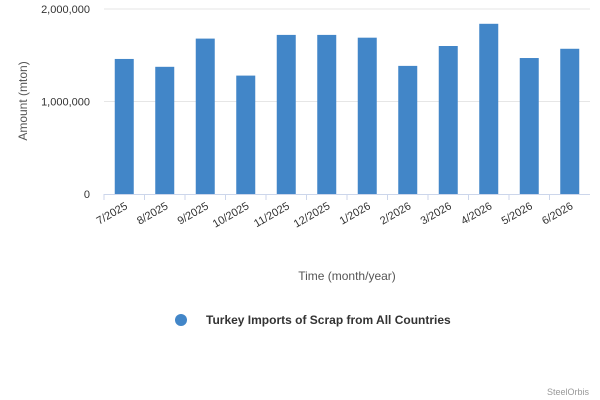  I want to click on y-tick-label: 0, so click(87, 195).